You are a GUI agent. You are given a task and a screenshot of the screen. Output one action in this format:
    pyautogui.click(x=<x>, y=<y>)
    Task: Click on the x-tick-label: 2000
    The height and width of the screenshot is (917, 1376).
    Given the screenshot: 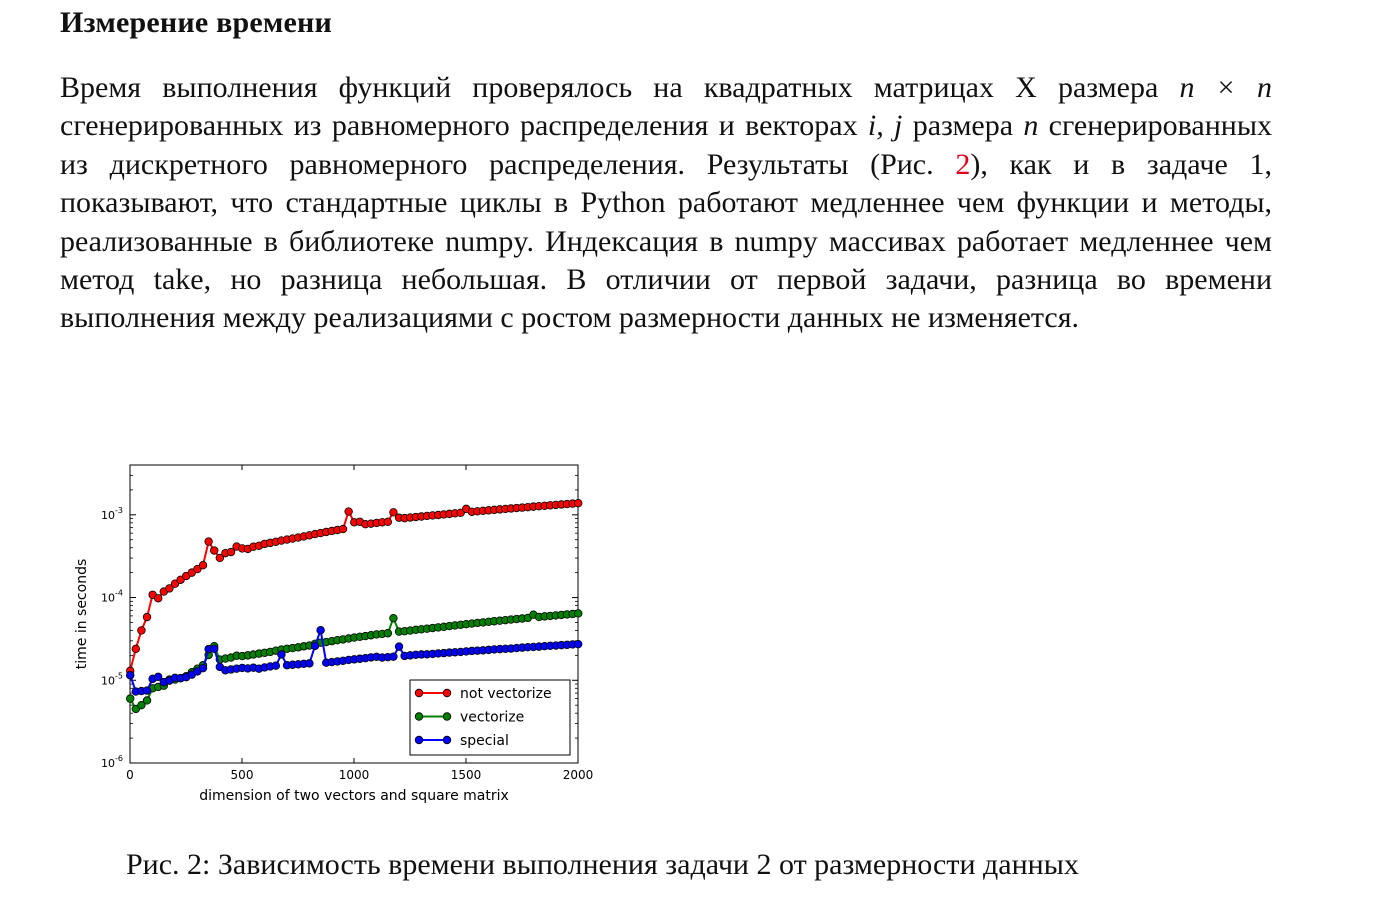 What is the action you would take?
    pyautogui.click(x=578, y=775)
    